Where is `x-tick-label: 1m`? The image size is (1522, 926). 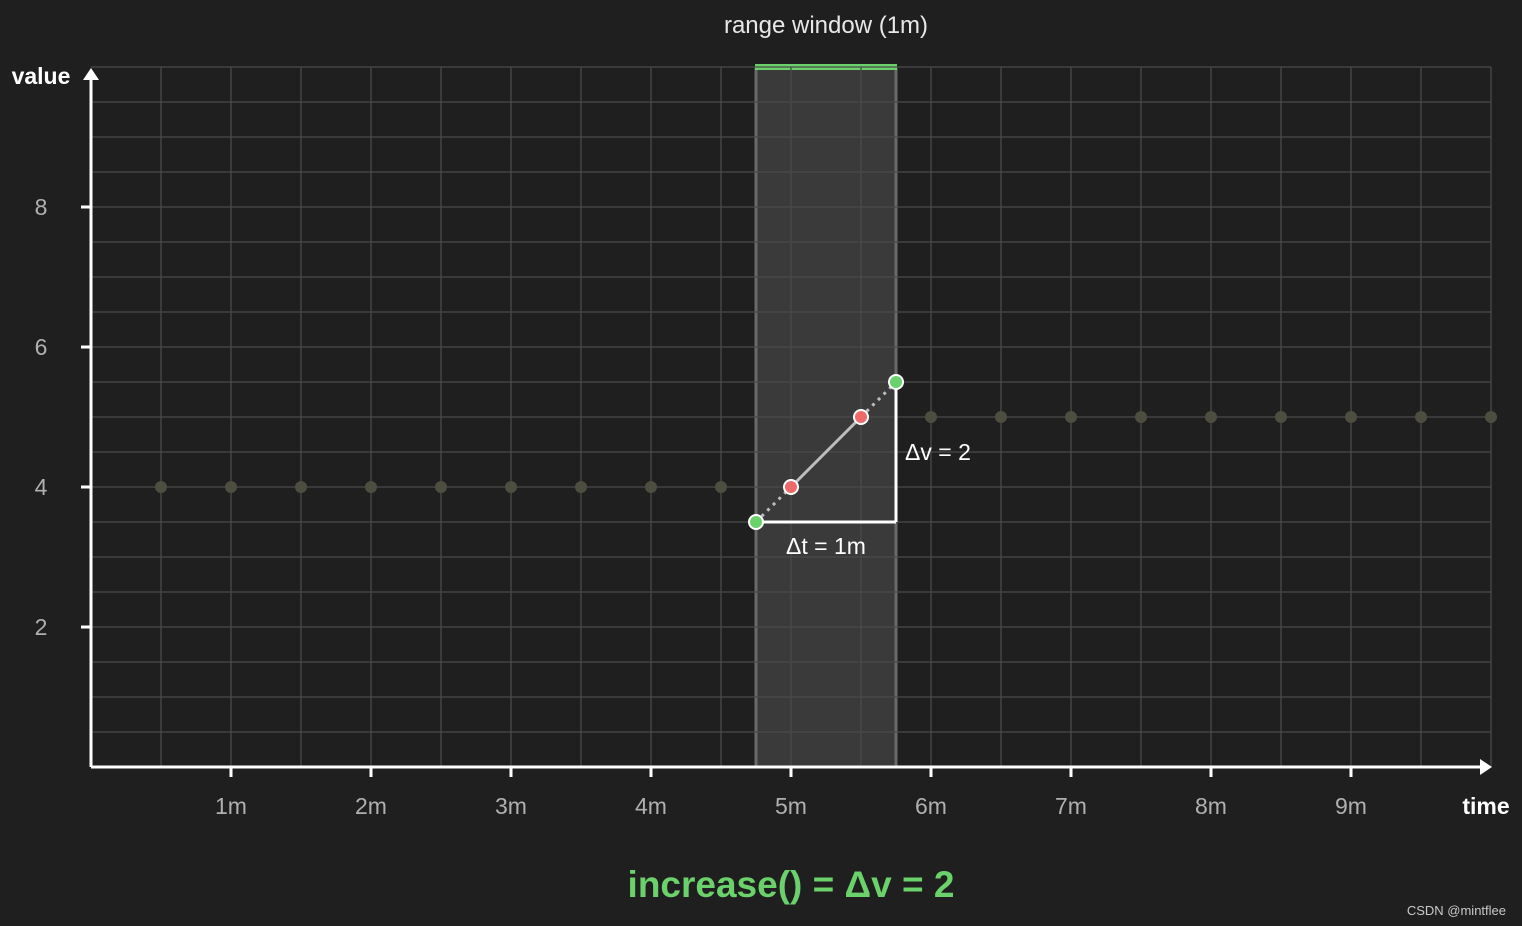
x-tick-label: 1m is located at coordinates (231, 806).